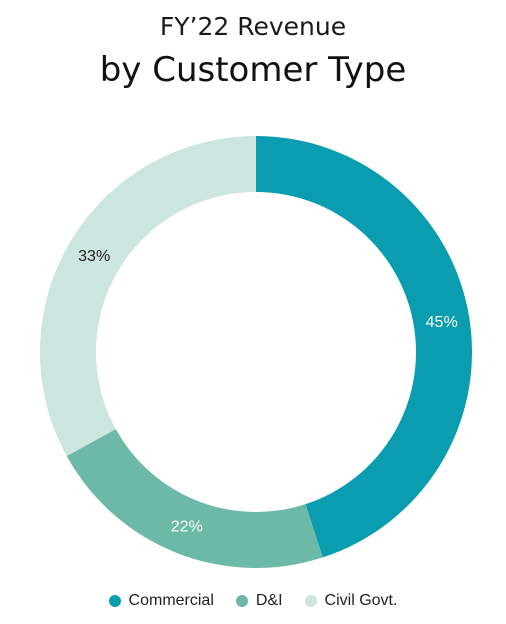 The image size is (506, 624). I want to click on legend-label-d-and-i: D&I, so click(269, 600).